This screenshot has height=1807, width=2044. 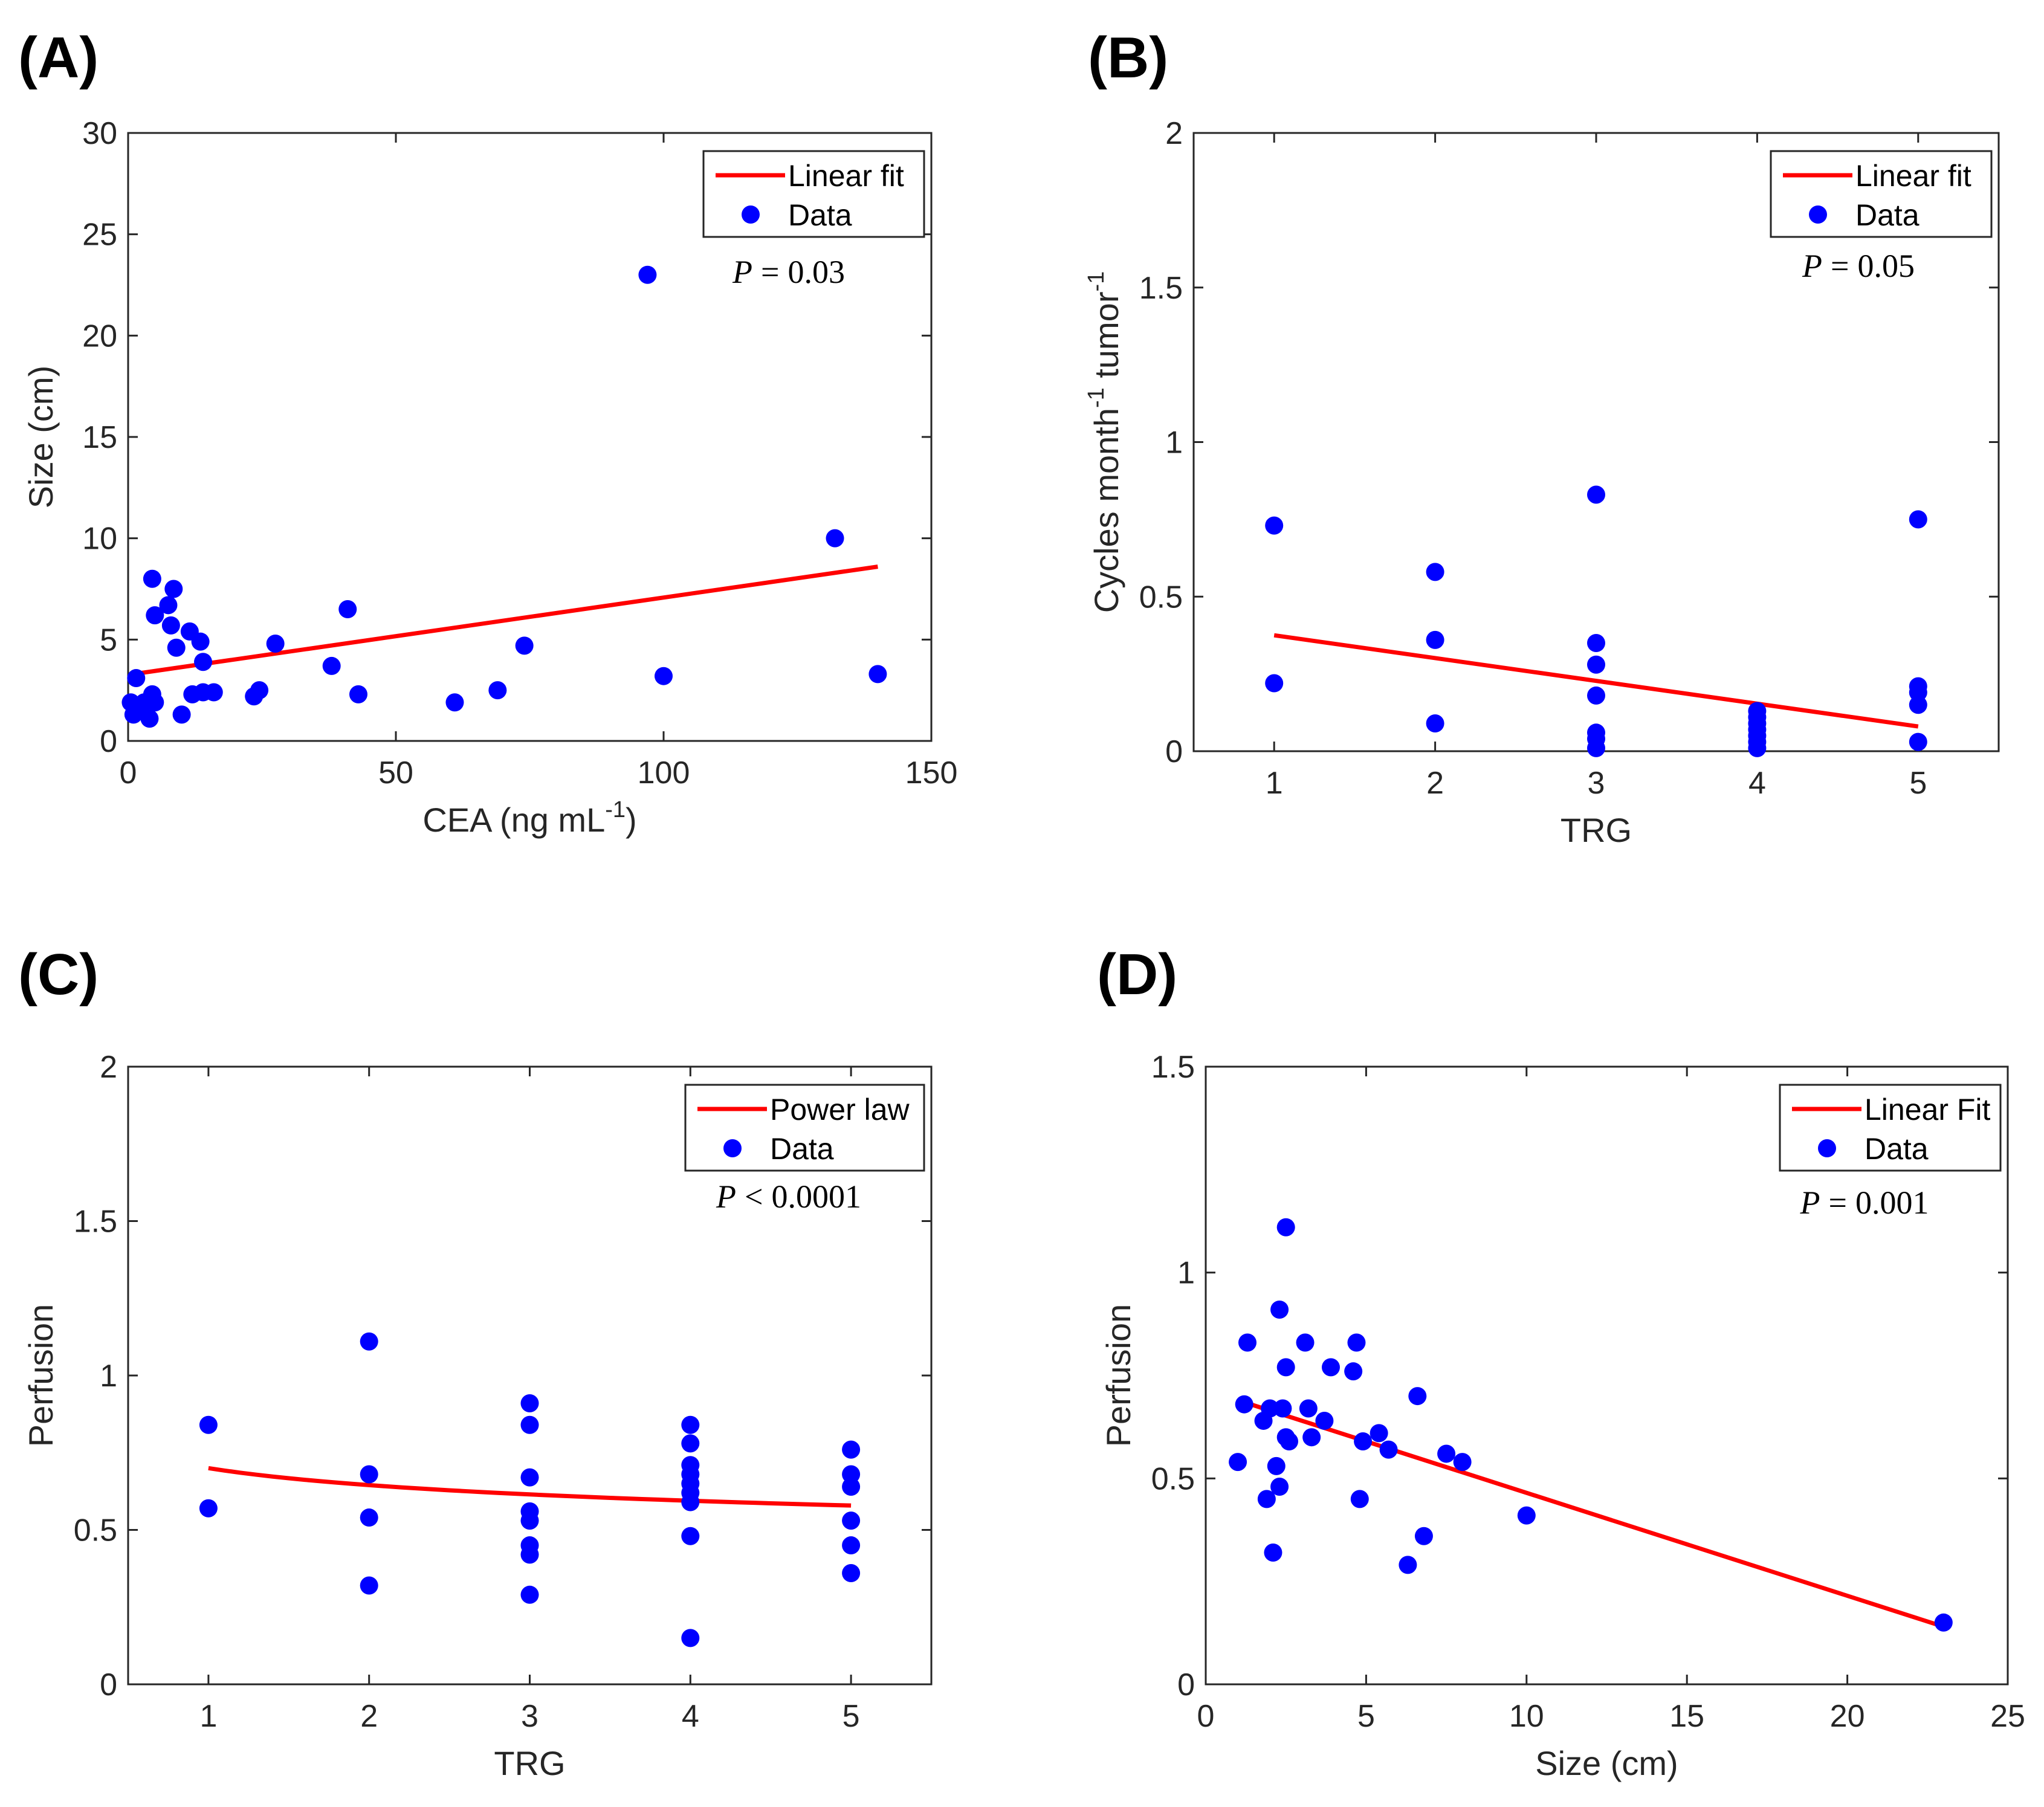 I want to click on p-value-annotation: P = 0.05, so click(x=1858, y=266).